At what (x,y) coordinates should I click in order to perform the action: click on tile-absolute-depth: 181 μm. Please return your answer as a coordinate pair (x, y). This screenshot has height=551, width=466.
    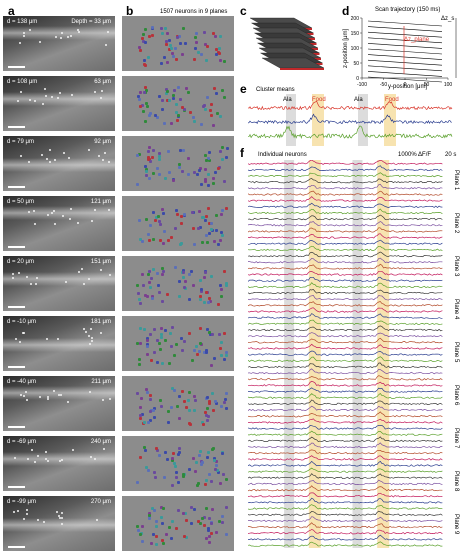
    Looking at the image, I should click on (100, 322).